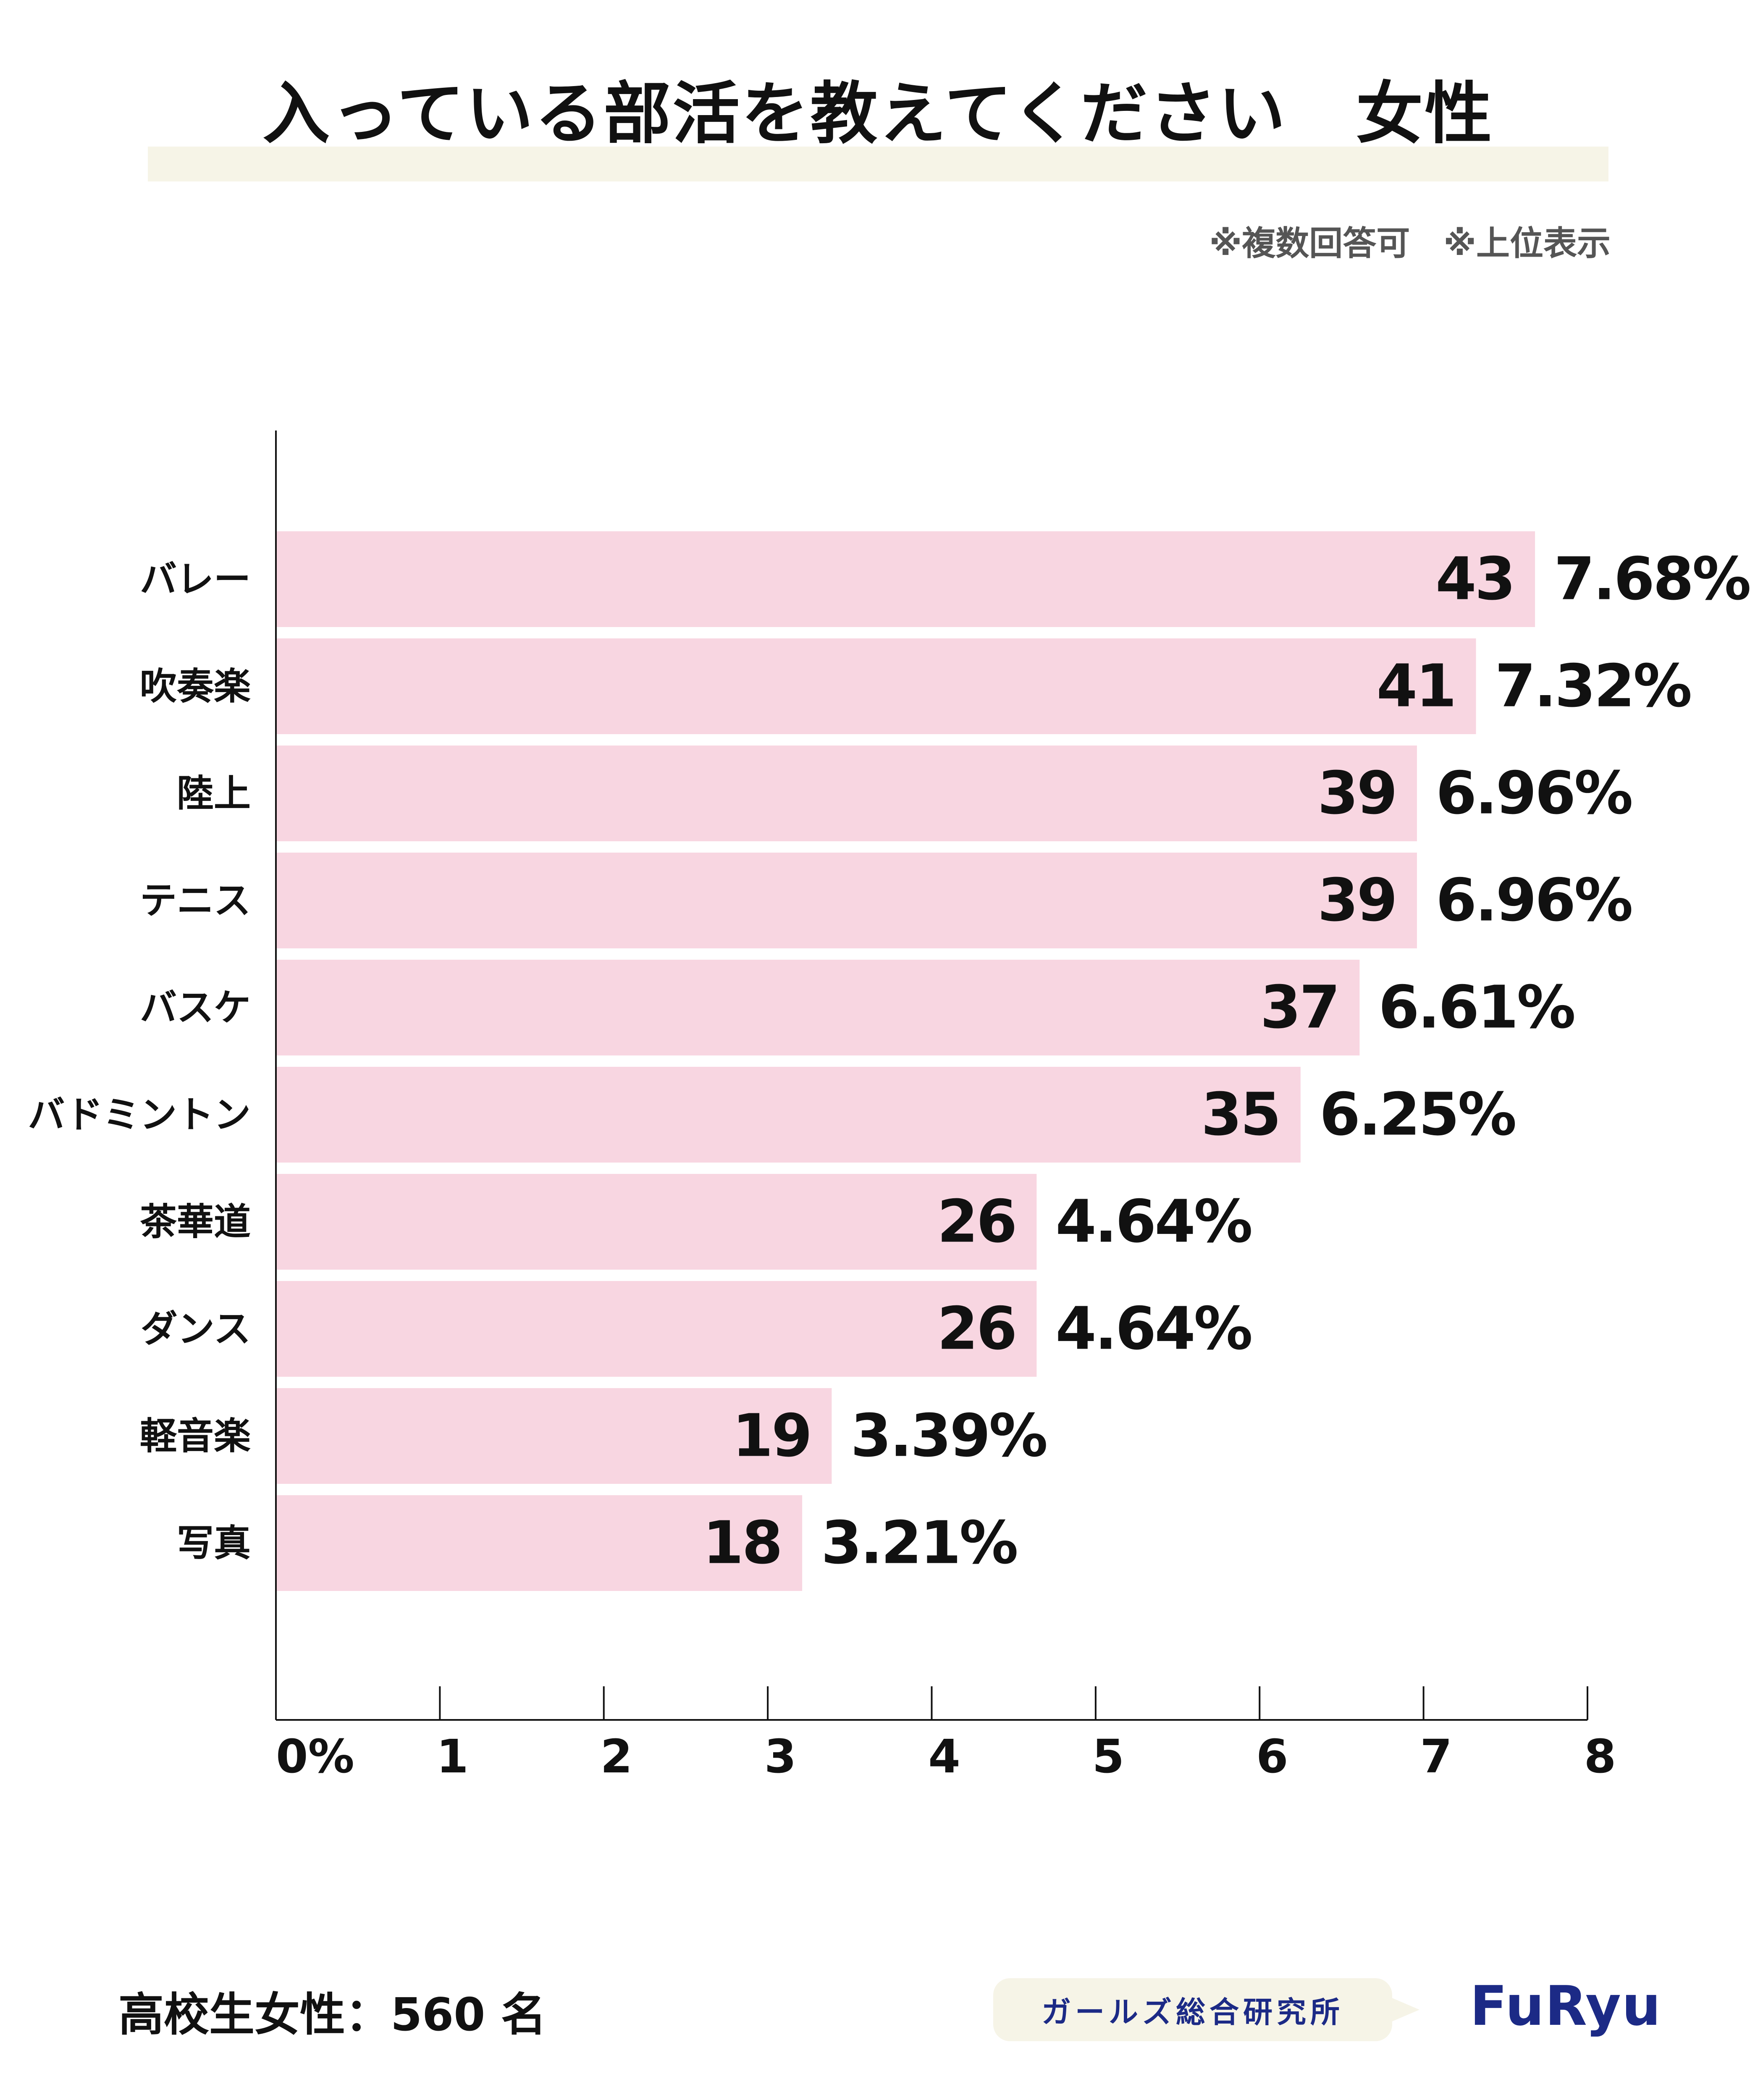 The height and width of the screenshot is (2100, 1750). I want to click on organization-badge: ガールズ総合研究所, so click(1192, 2009).